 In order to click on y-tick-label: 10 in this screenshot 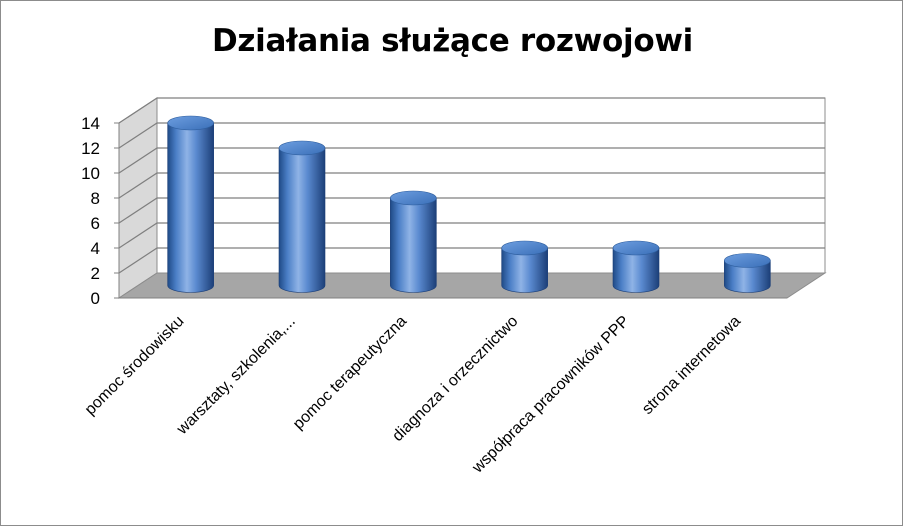, I will do `click(90, 173)`.